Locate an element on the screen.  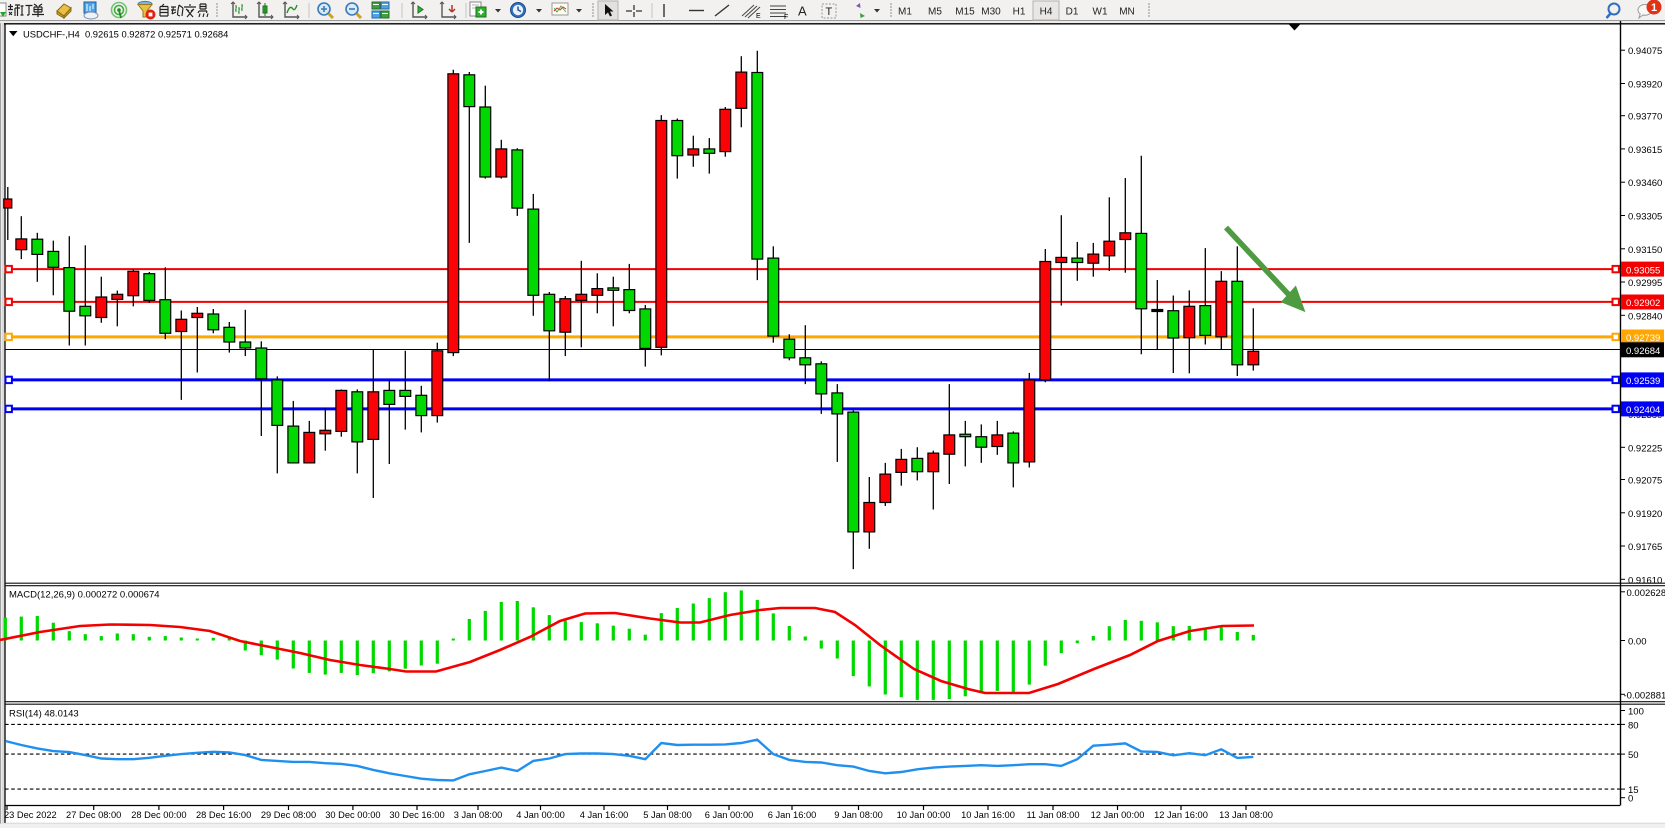
svg-text: 11 Jan 08:00 is located at coordinates (1052, 815).